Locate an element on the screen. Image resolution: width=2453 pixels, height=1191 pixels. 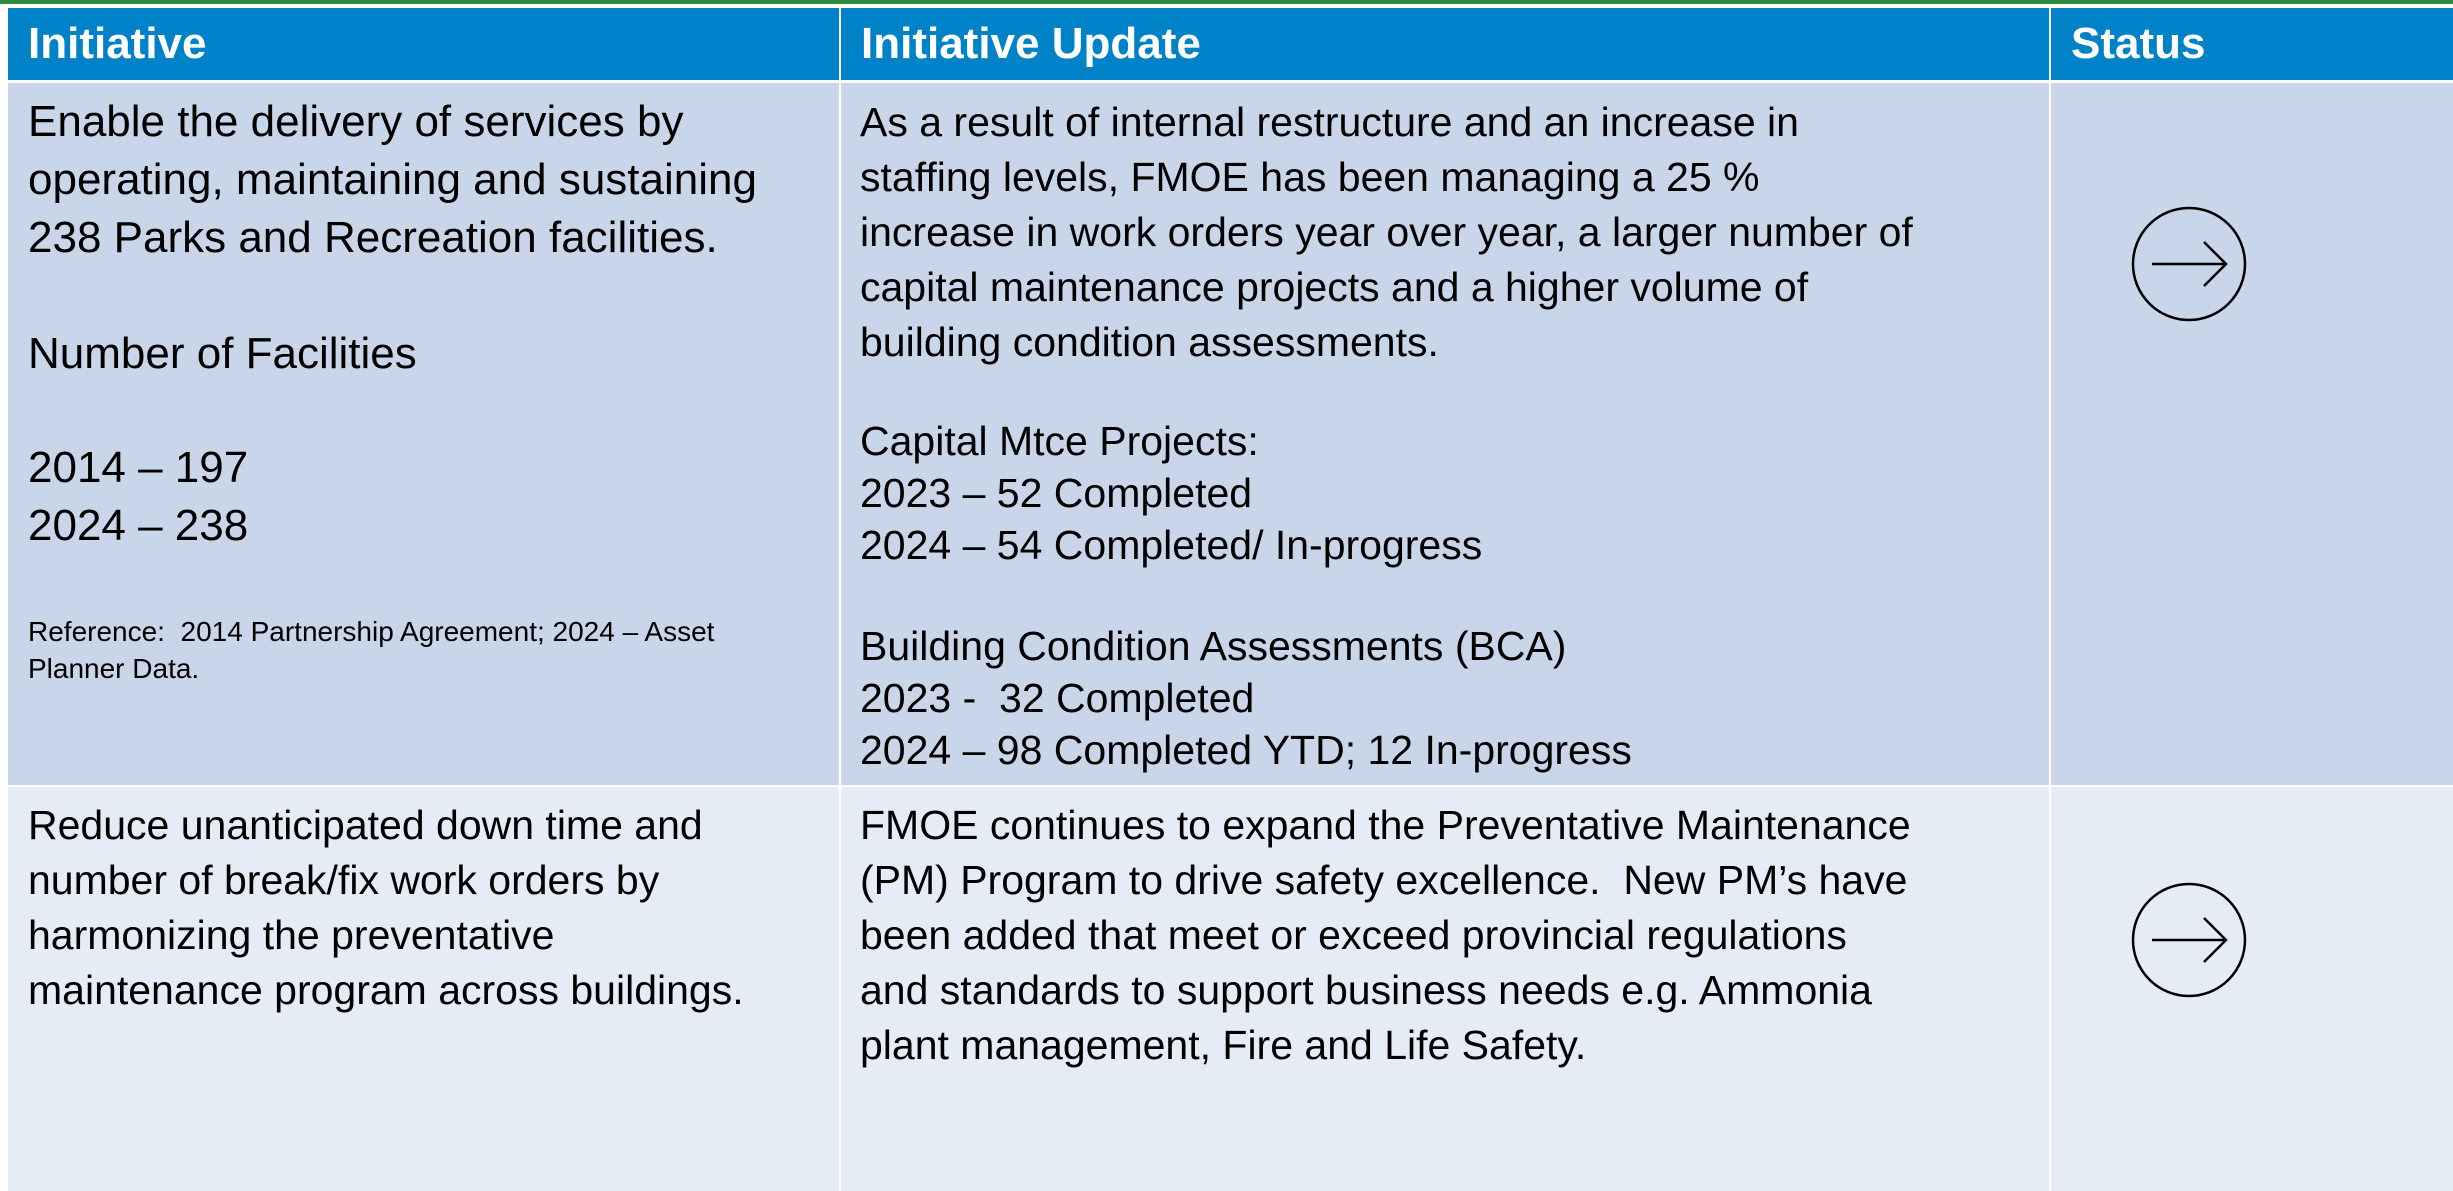
text-line: Building Condition Assessments (BCA) is located at coordinates (1213, 646).